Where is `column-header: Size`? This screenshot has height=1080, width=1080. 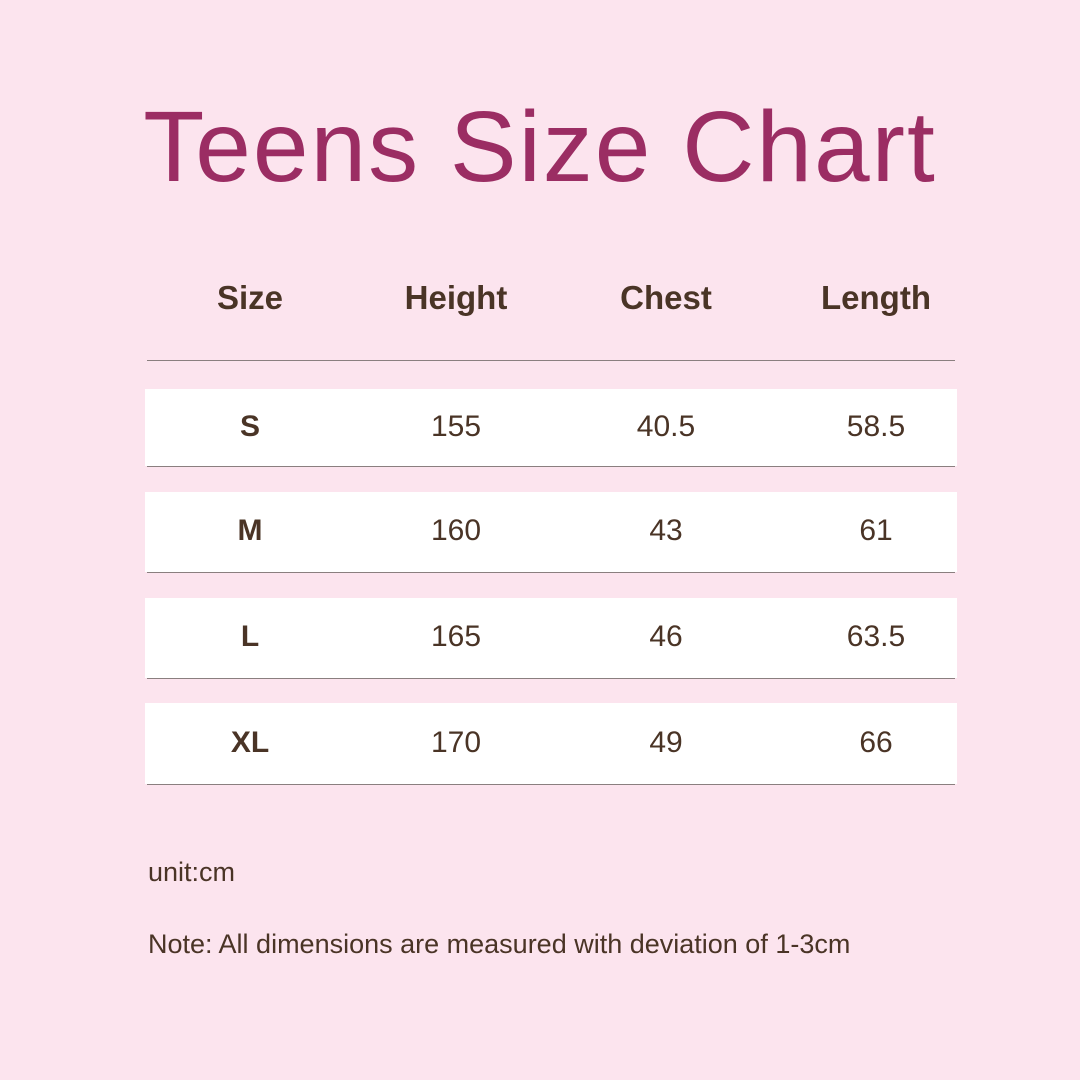 column-header: Size is located at coordinates (250, 297).